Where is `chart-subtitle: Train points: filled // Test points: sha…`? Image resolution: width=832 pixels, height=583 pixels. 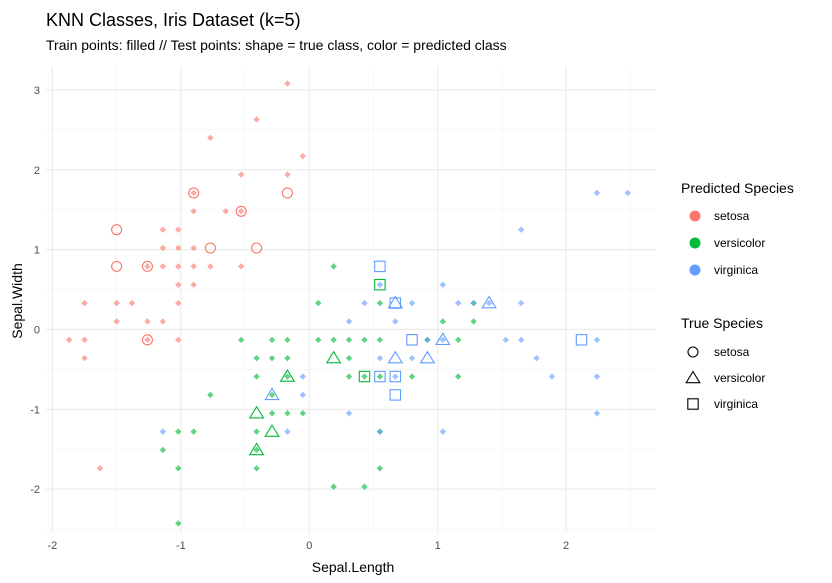 chart-subtitle: Train points: filled // Test points: sha… is located at coordinates (276, 45).